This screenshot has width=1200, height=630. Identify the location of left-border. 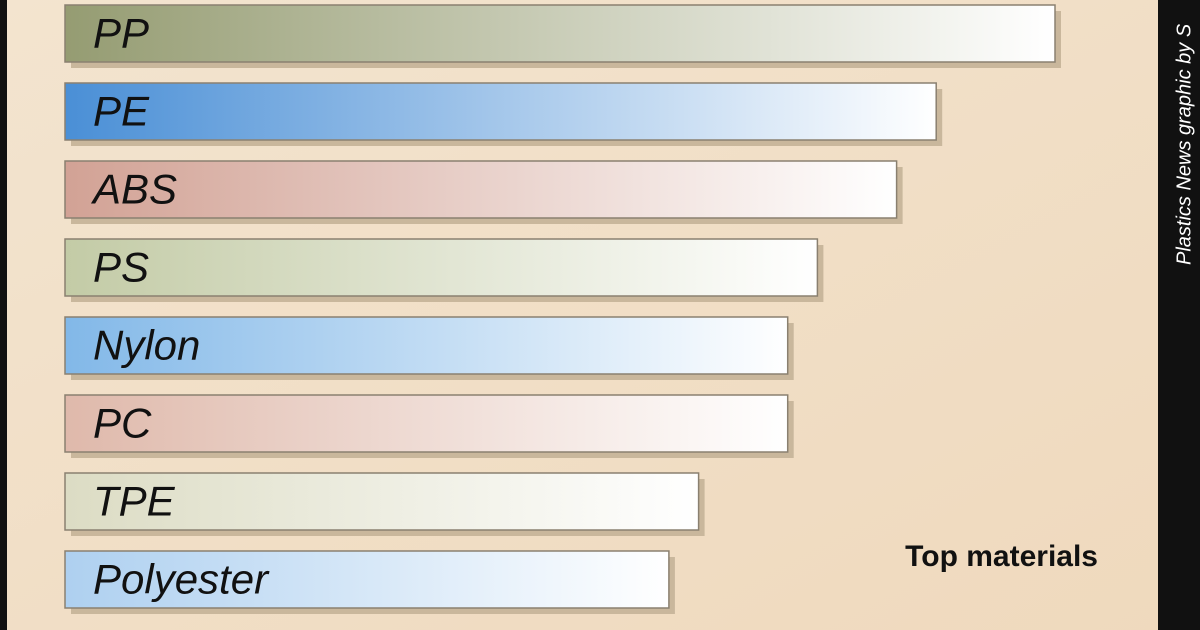
(3, 315).